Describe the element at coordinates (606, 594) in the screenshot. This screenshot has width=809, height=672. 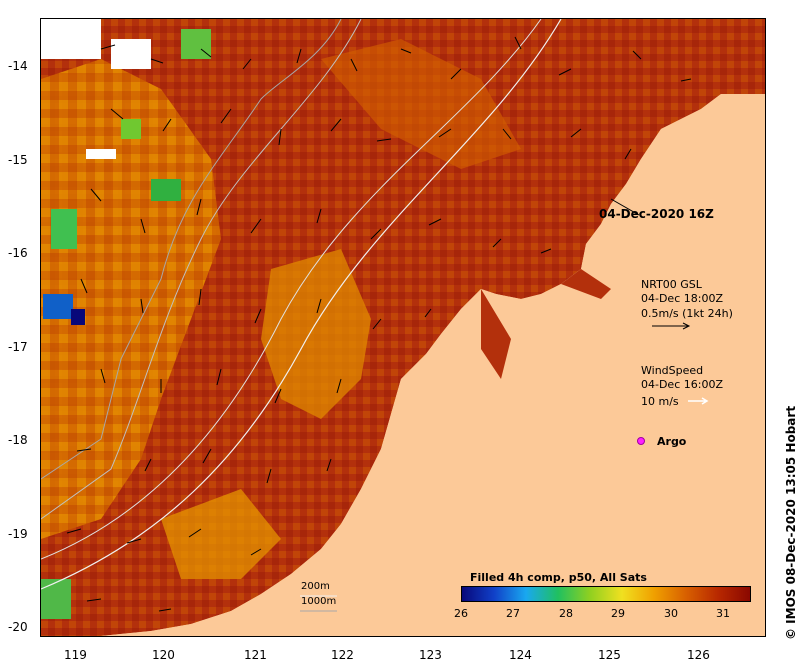
I see `colorbar` at that location.